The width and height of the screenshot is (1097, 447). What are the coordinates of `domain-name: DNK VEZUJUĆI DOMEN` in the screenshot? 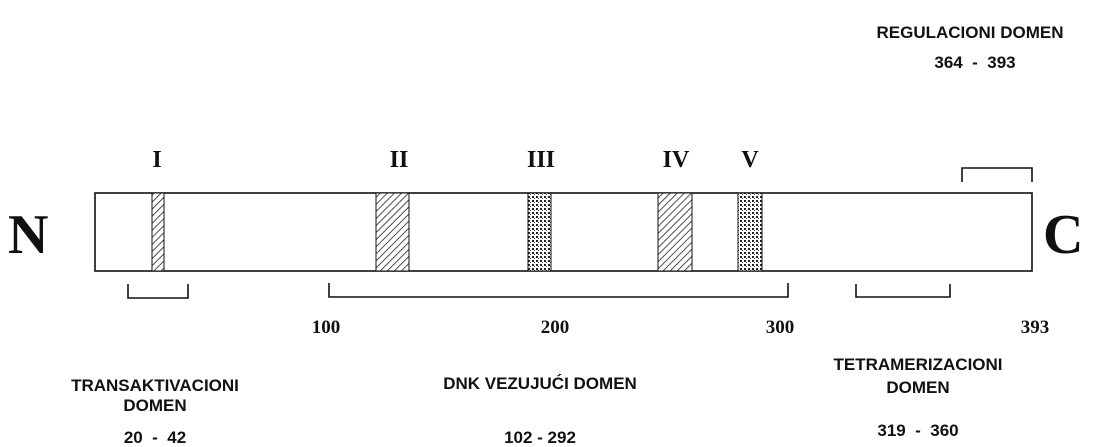 It's located at (540, 383).